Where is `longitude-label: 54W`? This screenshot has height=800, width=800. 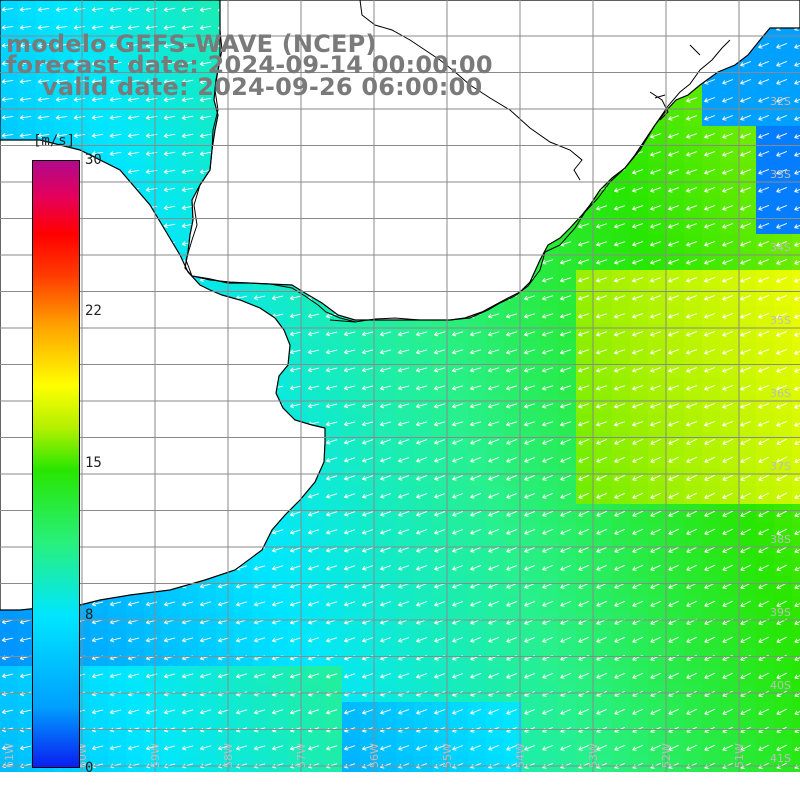 longitude-label: 54W is located at coordinates (520, 755).